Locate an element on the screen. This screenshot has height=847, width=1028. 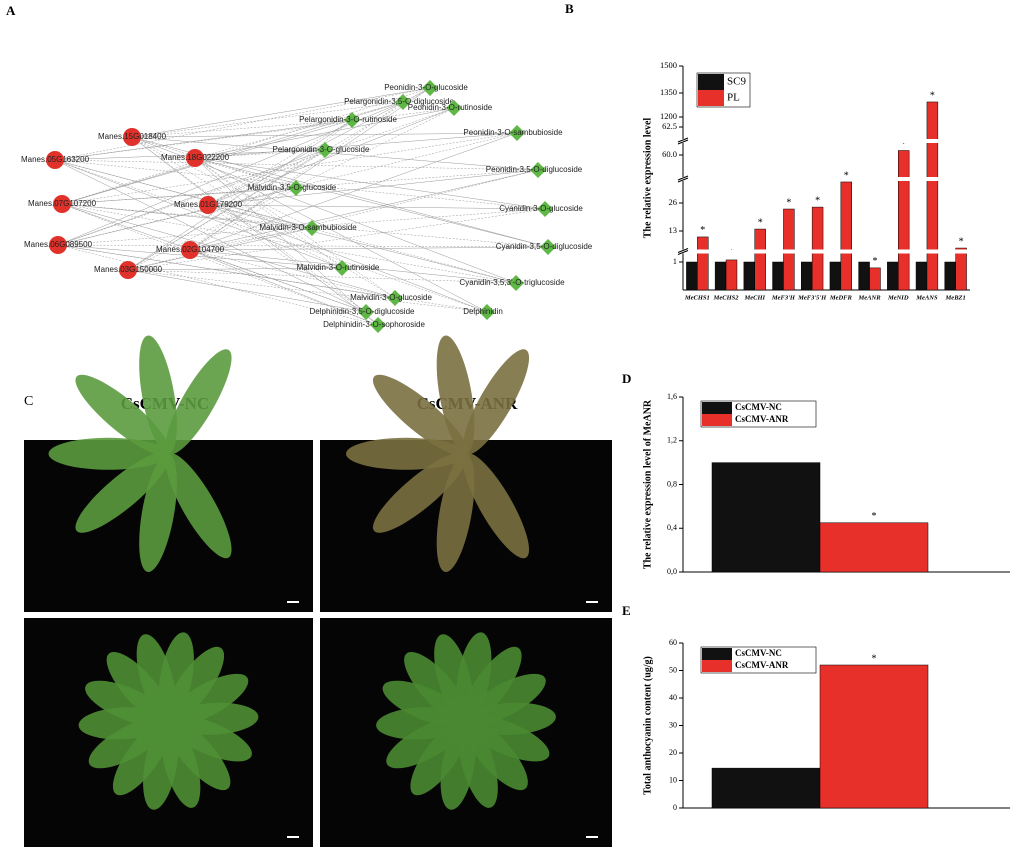
y-tick-label: 10 is located at coordinates (673, 779).